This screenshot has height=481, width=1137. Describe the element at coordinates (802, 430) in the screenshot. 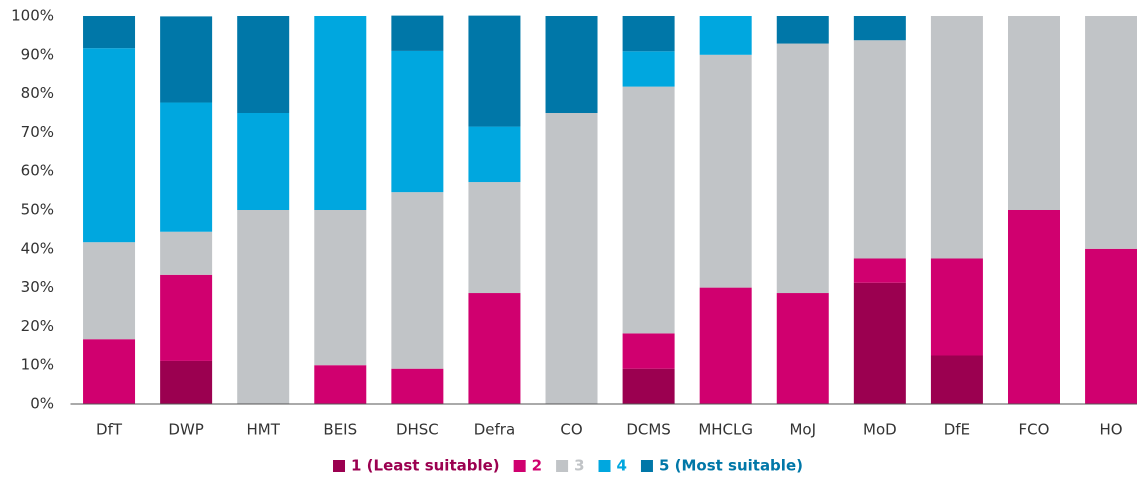

I see `x-tick-label: MoJ` at that location.